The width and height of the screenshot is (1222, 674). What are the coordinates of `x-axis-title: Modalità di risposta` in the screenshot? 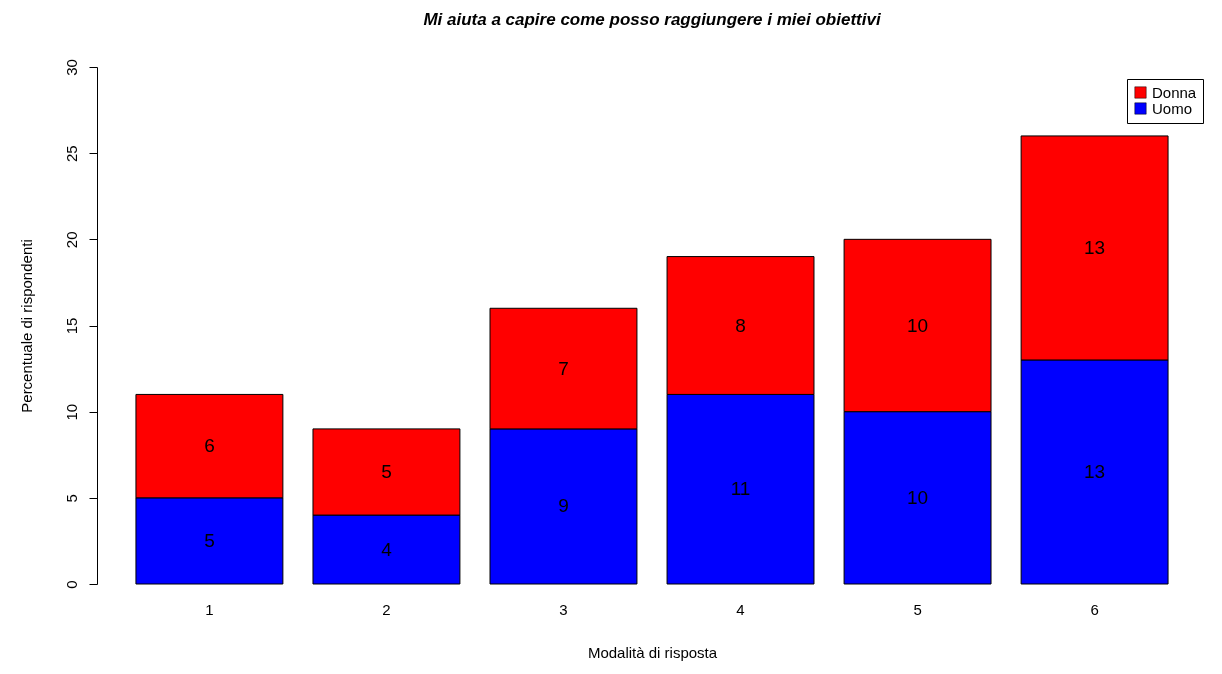 It's located at (652, 652).